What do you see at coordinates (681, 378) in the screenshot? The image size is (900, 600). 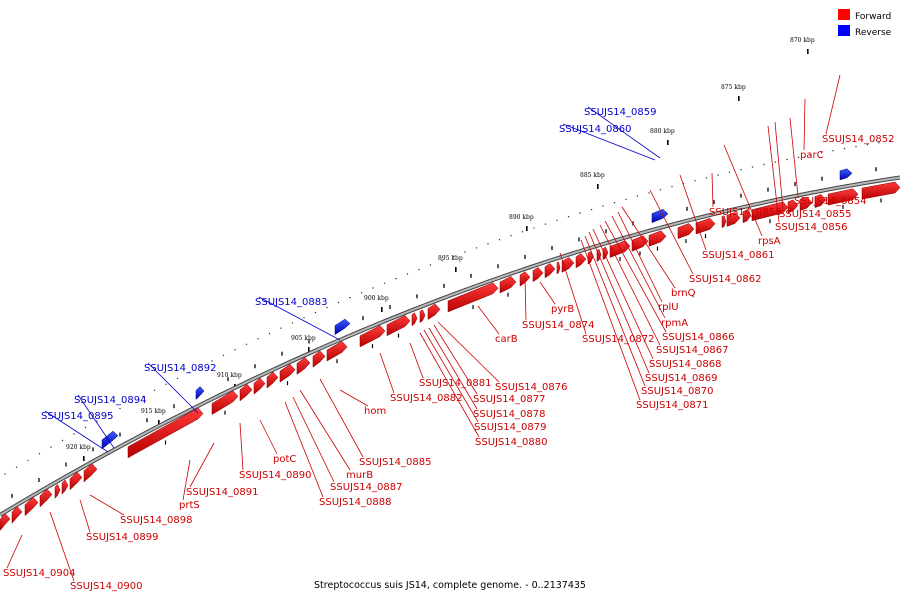 I see `gene-label: SSUJS14_0869` at bounding box center [681, 378].